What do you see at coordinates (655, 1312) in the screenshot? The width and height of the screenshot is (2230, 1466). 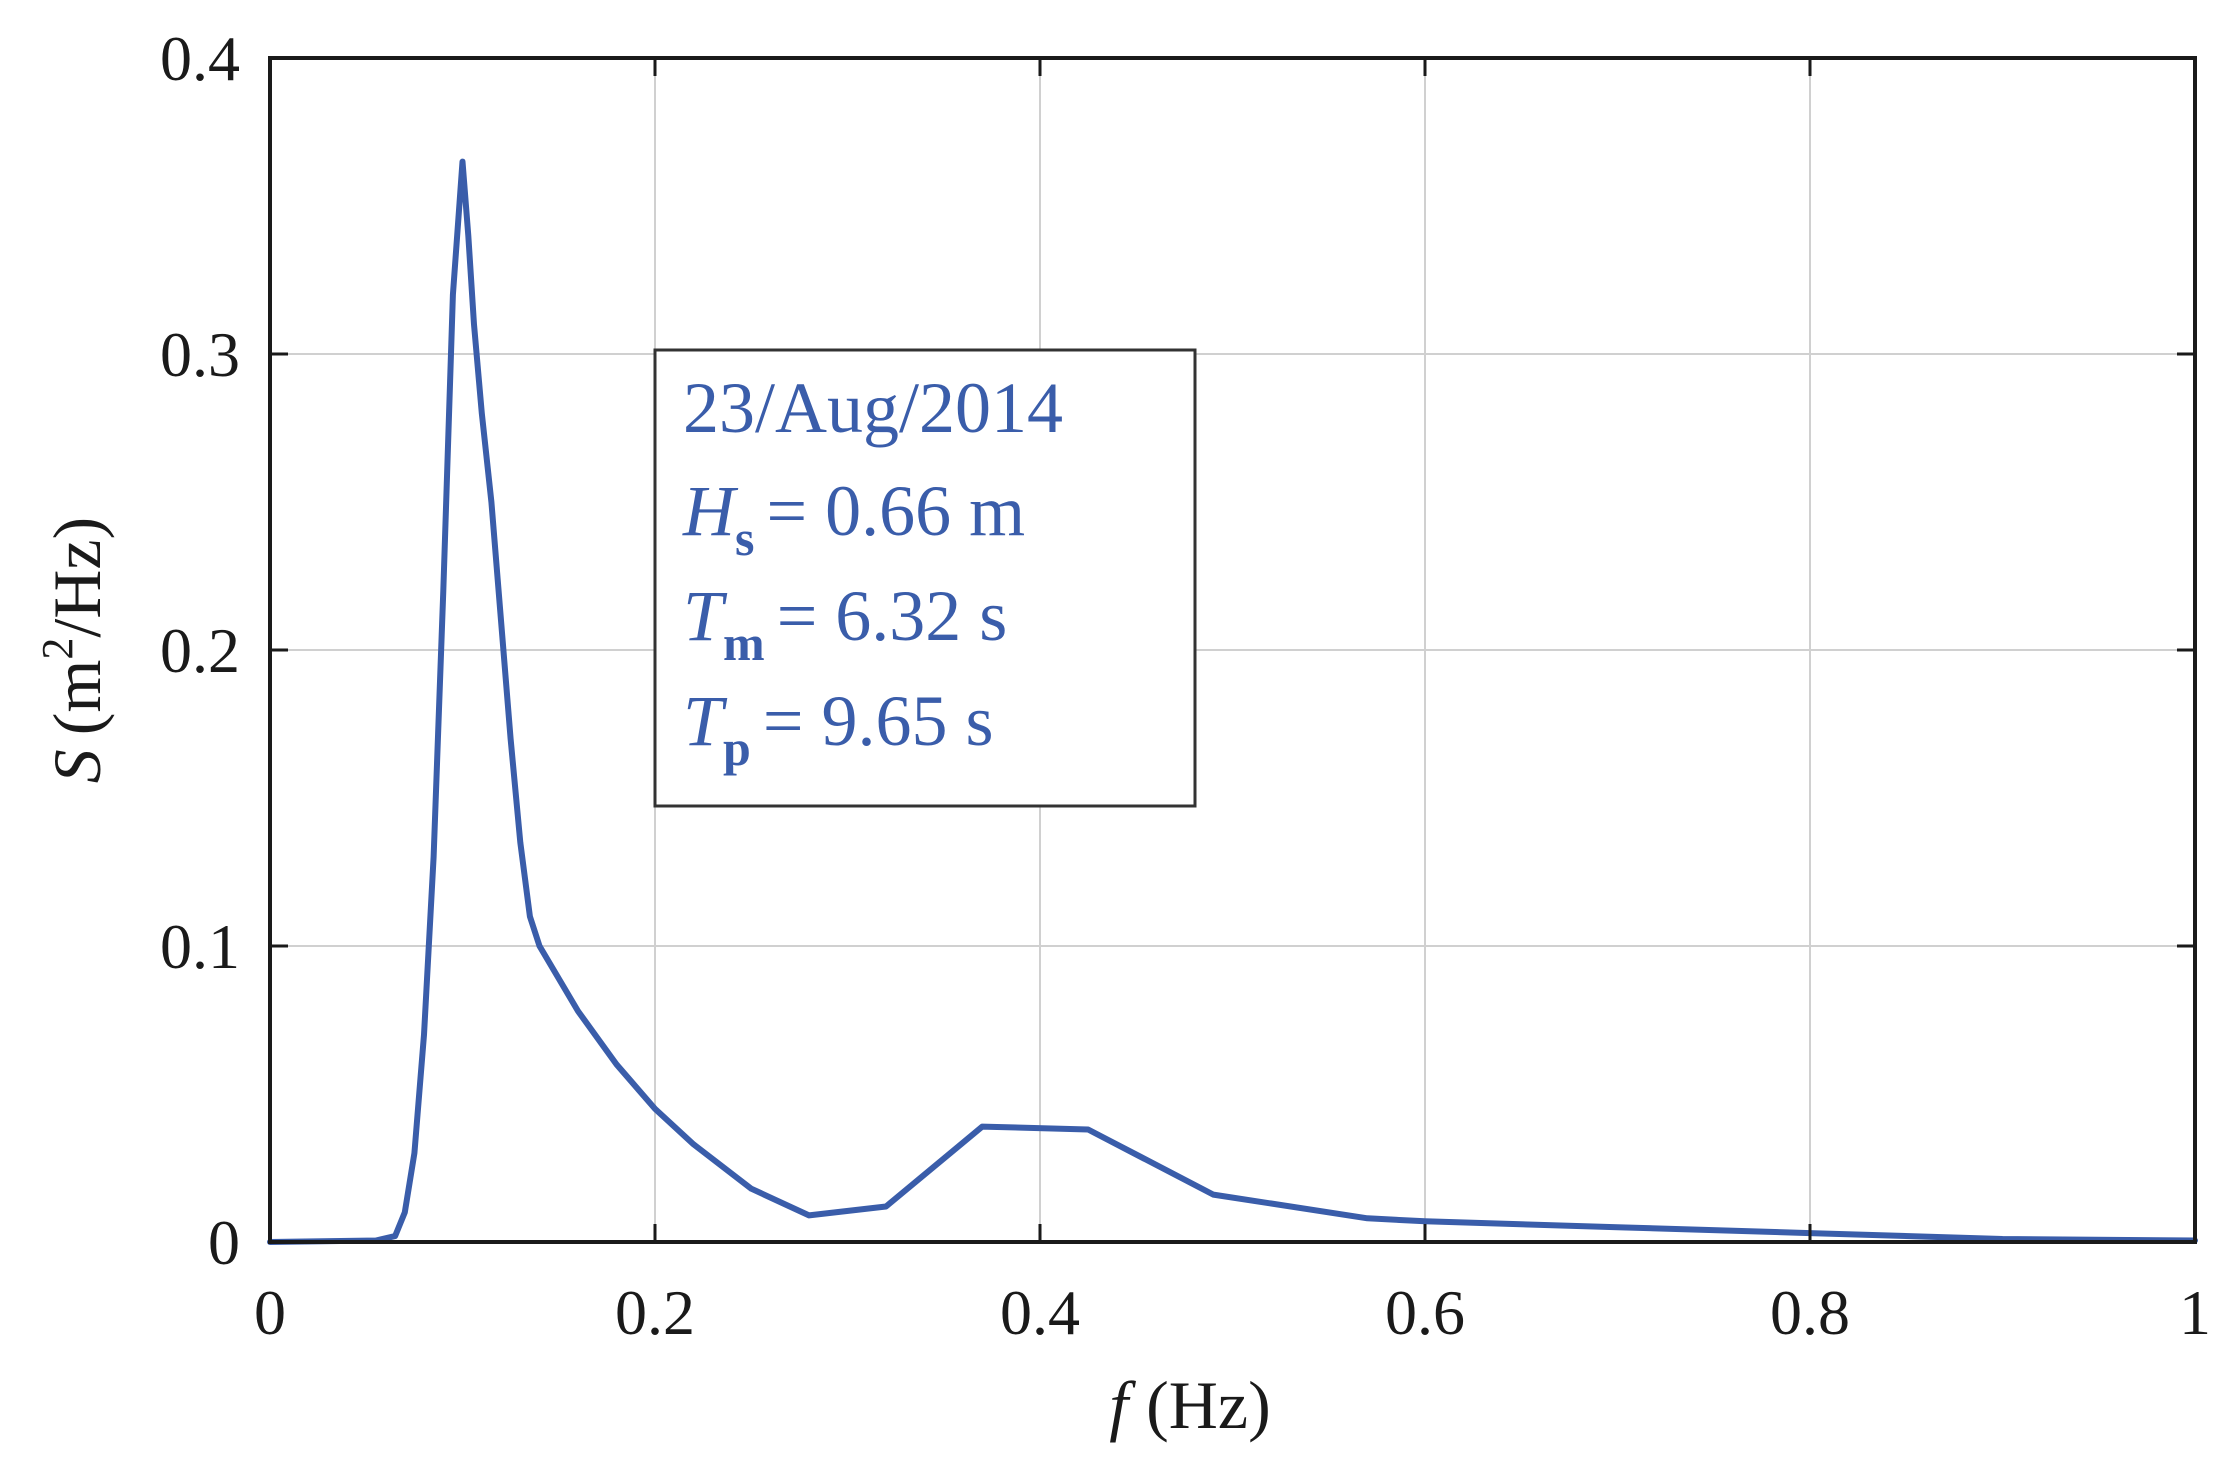 I see `x-tick-label: 0.2` at bounding box center [655, 1312].